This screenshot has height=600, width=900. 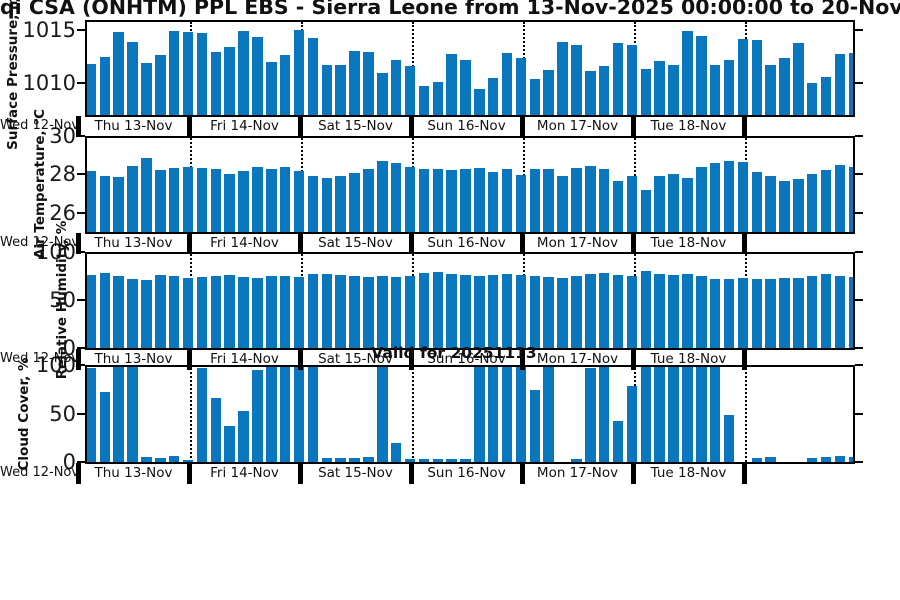 What do you see at coordinates (466, 473) in the screenshot?
I see `day-label: Sun 16-Nov` at bounding box center [466, 473].